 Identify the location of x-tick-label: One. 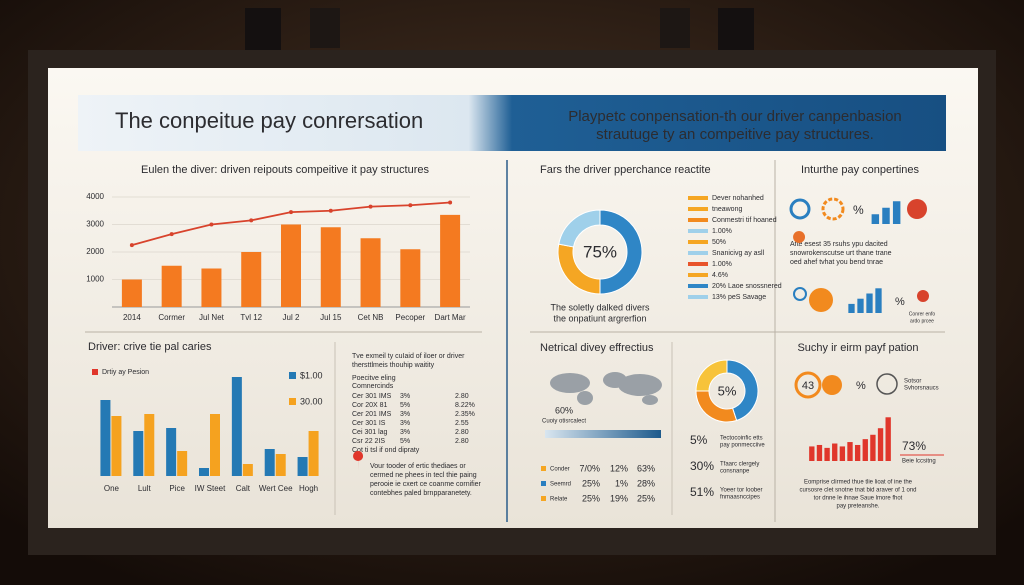
(112, 488).